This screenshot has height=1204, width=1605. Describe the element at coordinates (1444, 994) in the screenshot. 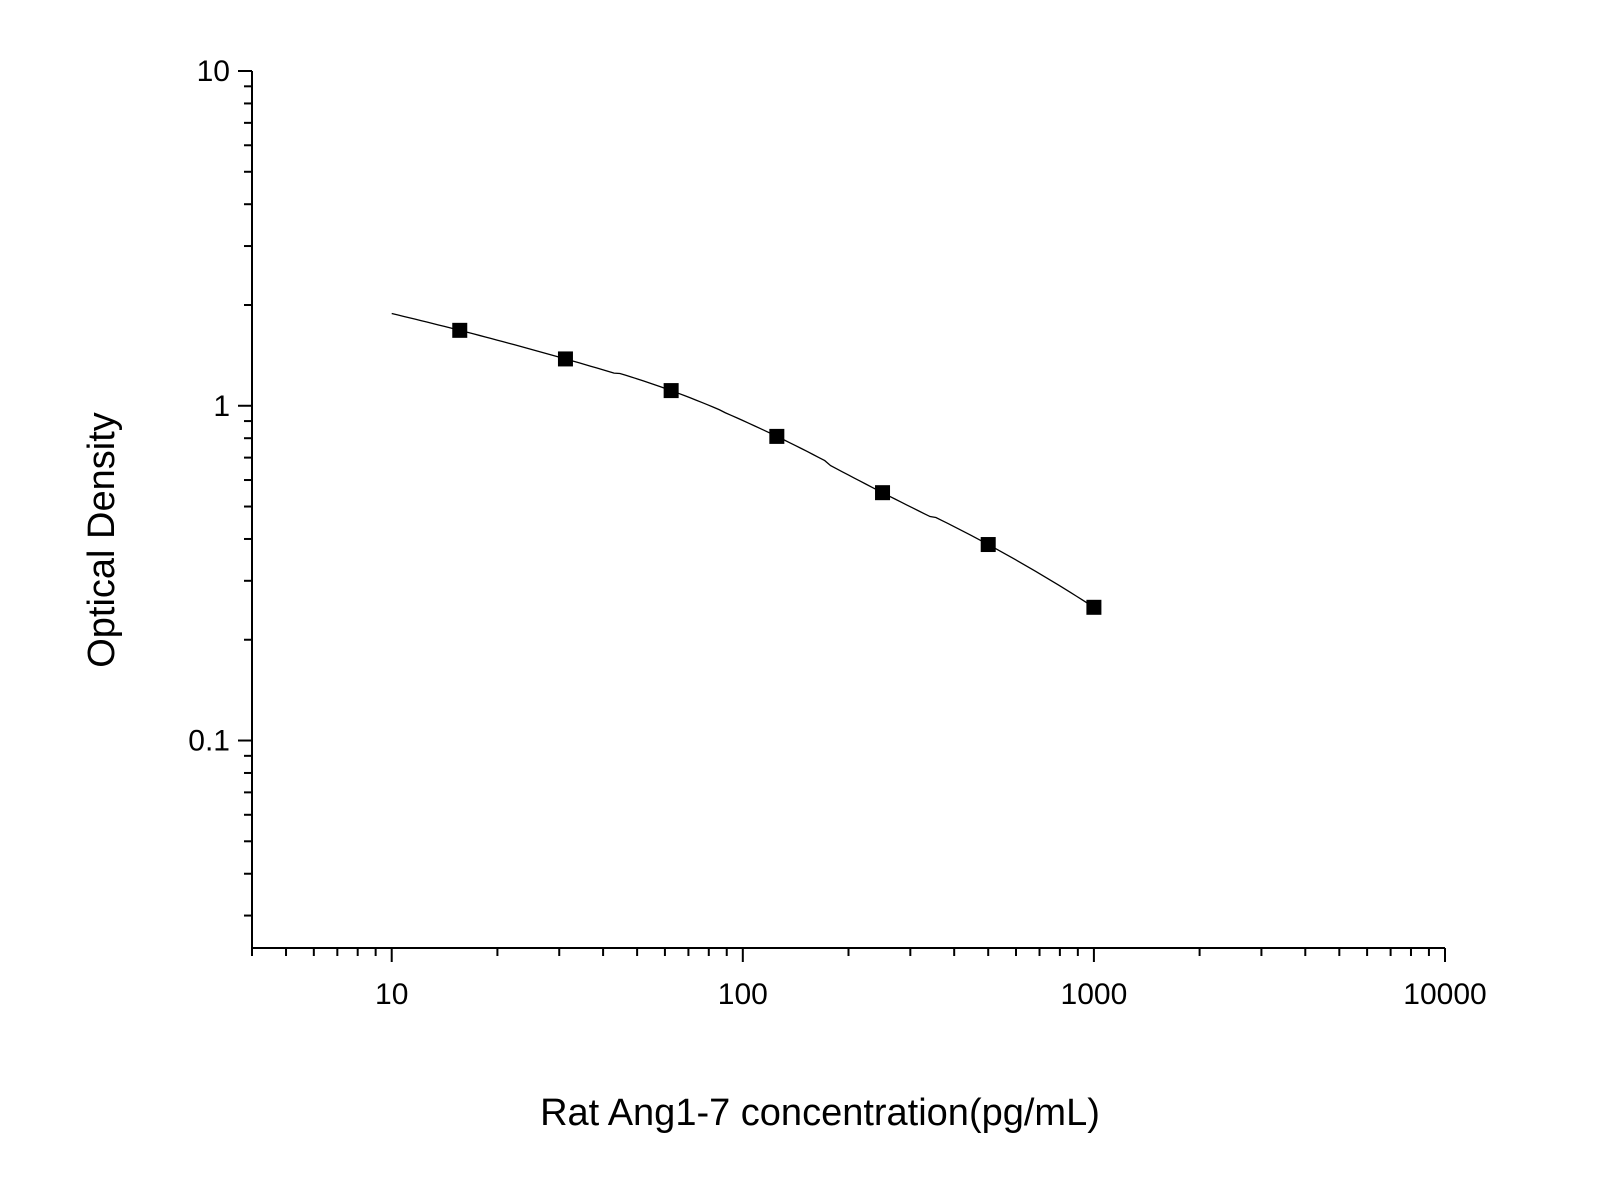

I see `x-tick-label: 10000` at that location.